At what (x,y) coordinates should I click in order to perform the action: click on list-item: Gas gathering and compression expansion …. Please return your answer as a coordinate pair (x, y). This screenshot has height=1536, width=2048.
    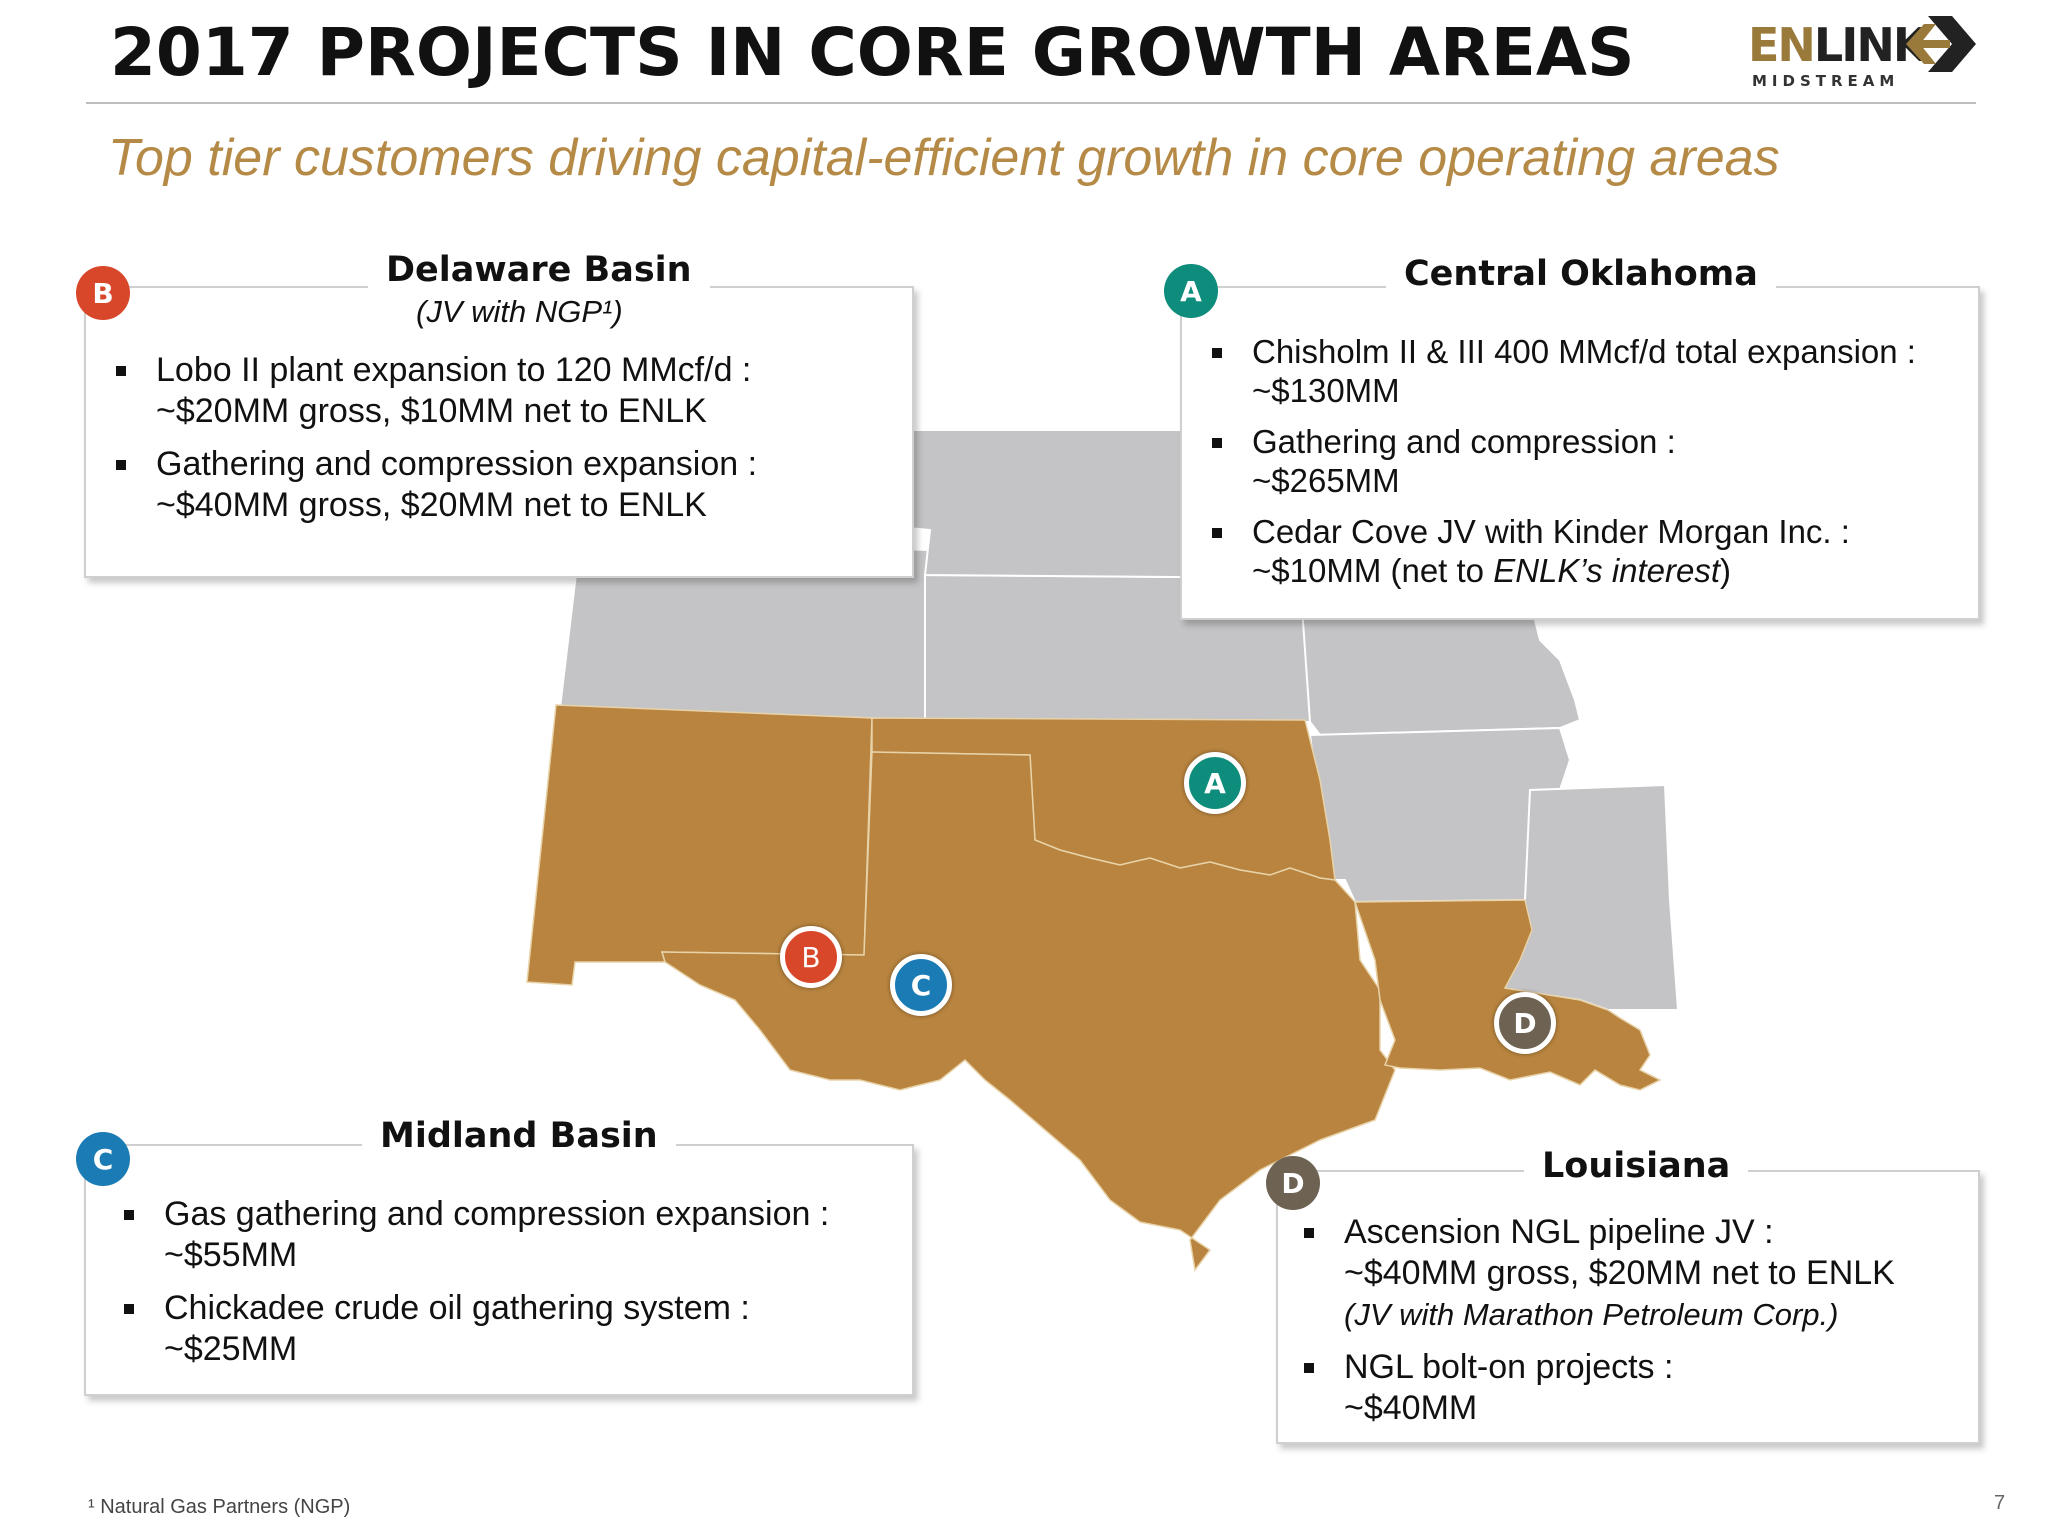
    Looking at the image, I should click on (515, 1235).